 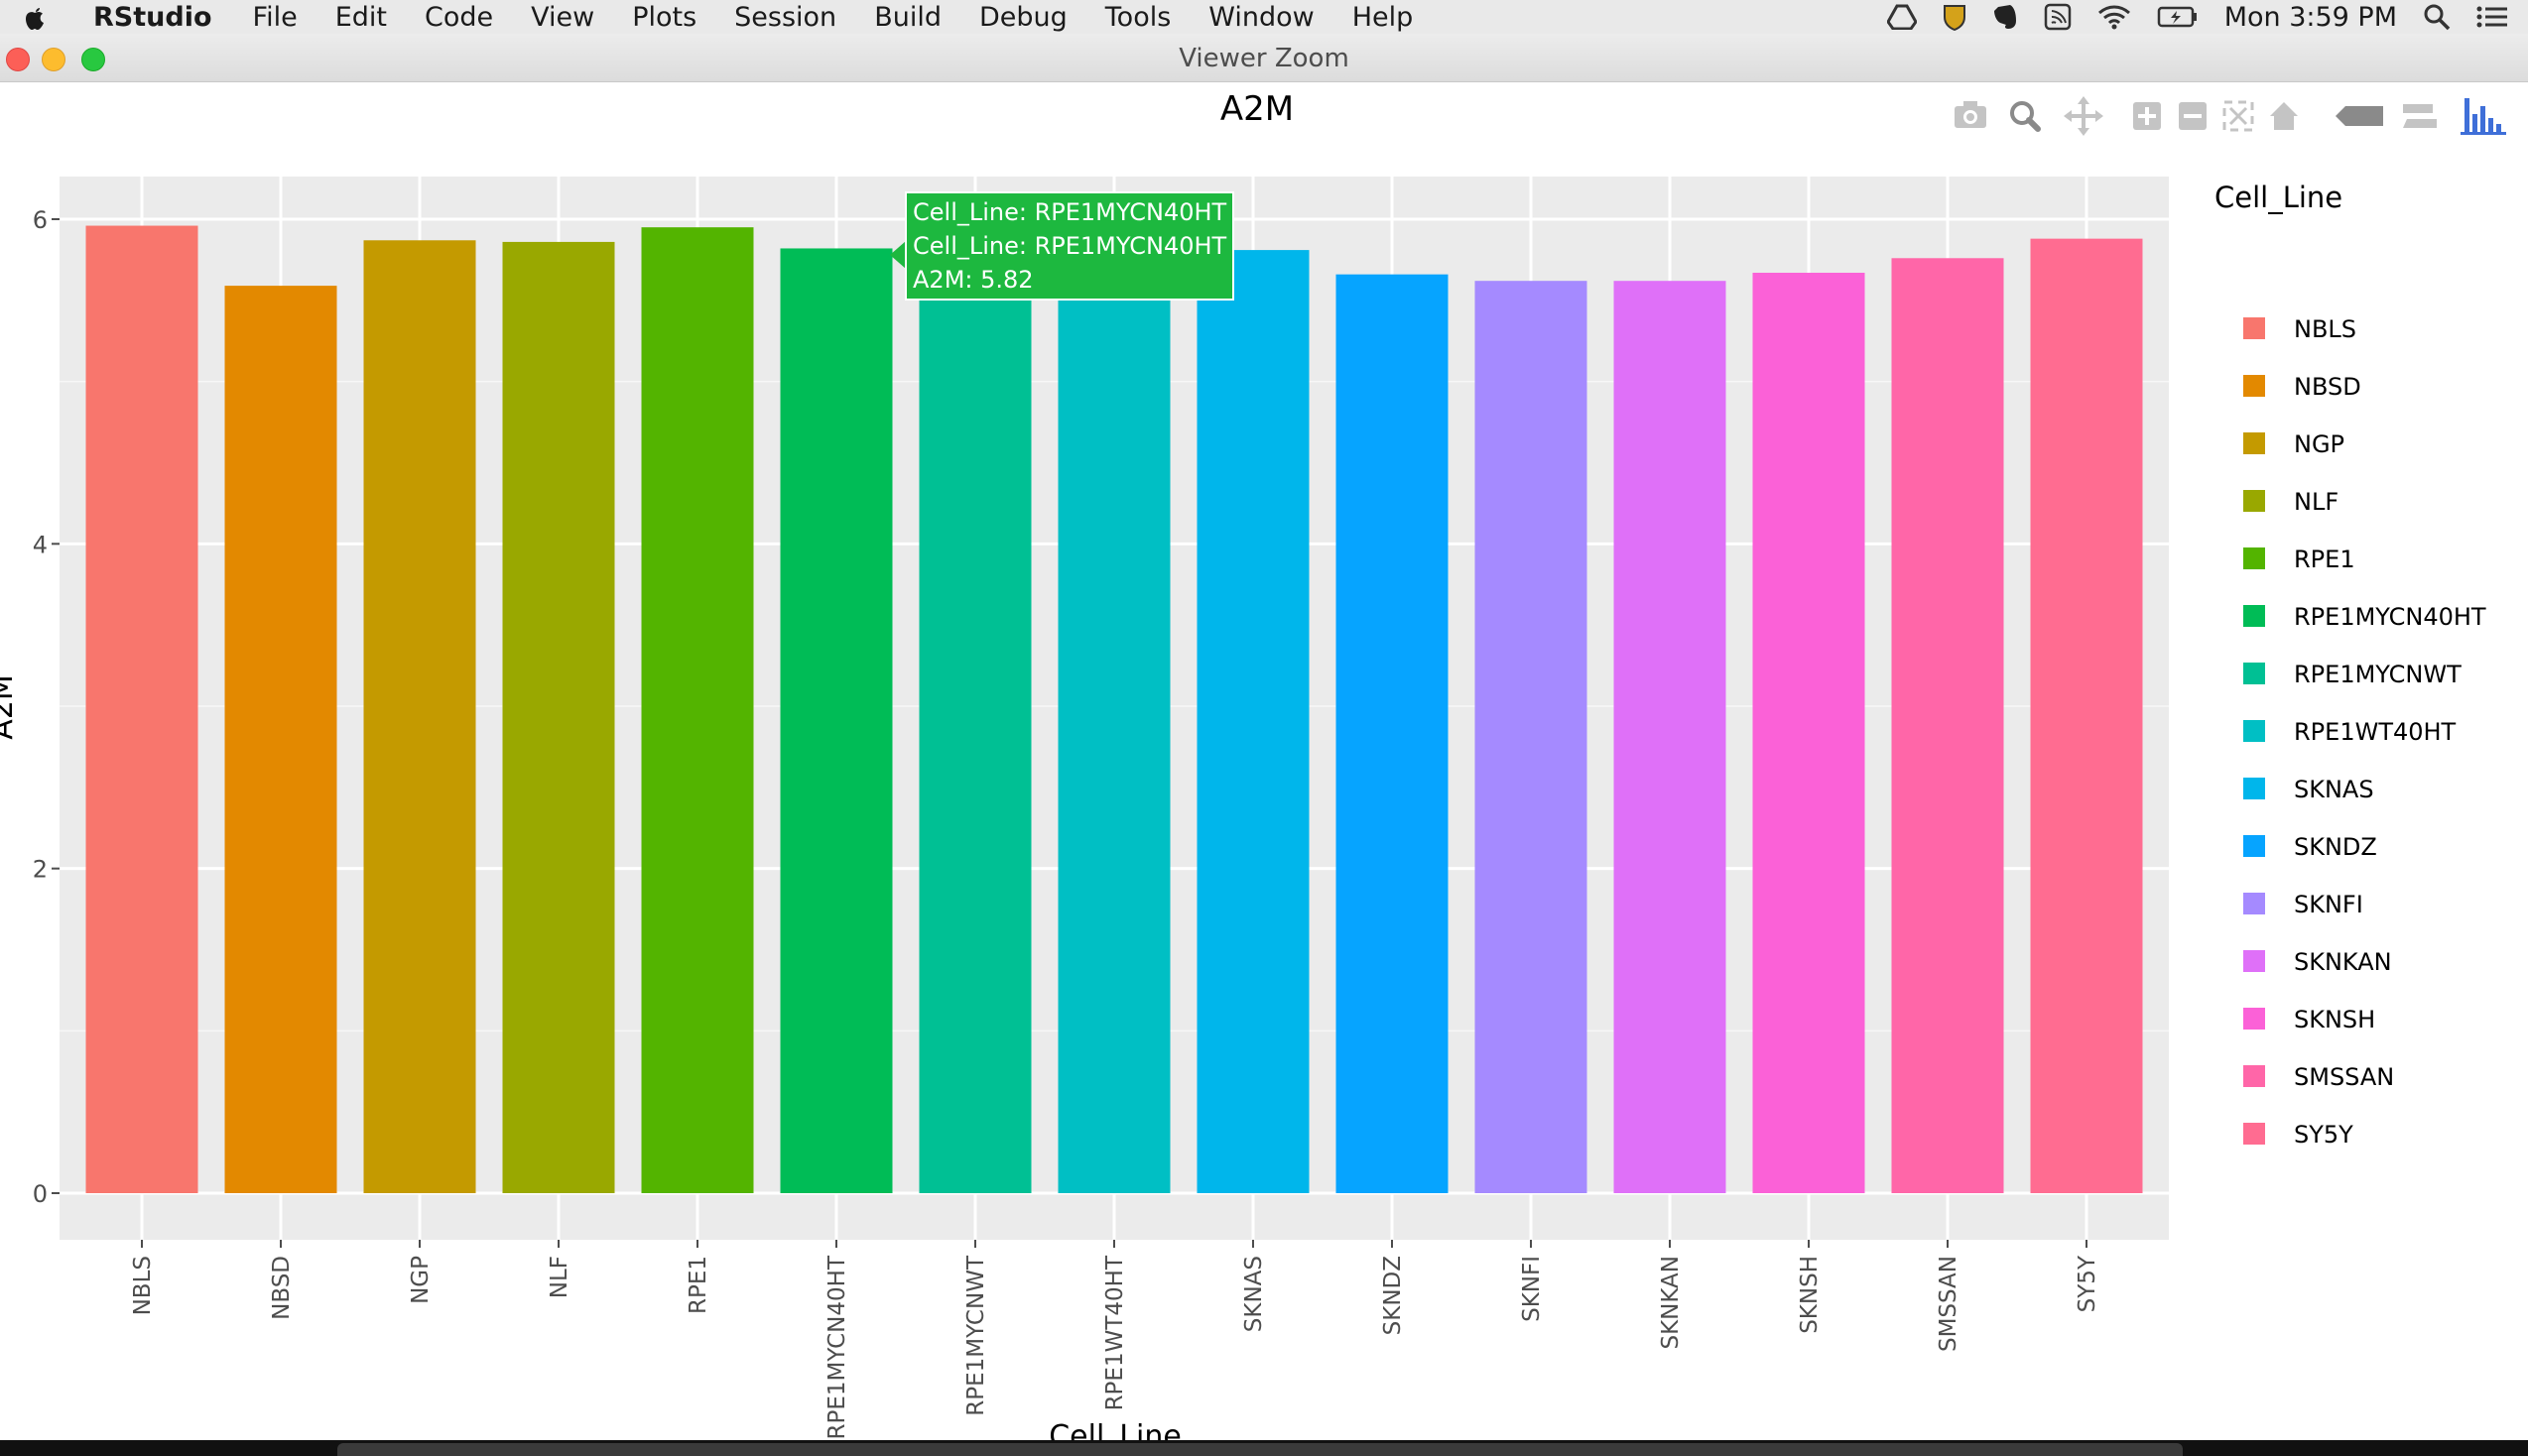 I want to click on autoscale-icon, so click(x=2238, y=116).